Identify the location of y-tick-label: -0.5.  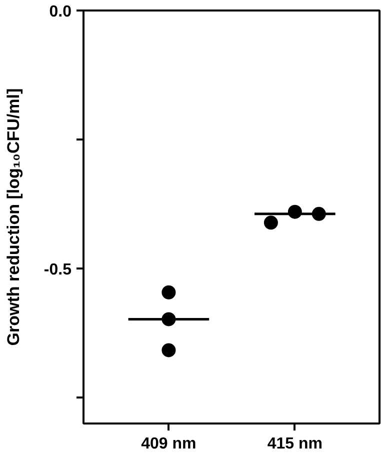
(58, 270).